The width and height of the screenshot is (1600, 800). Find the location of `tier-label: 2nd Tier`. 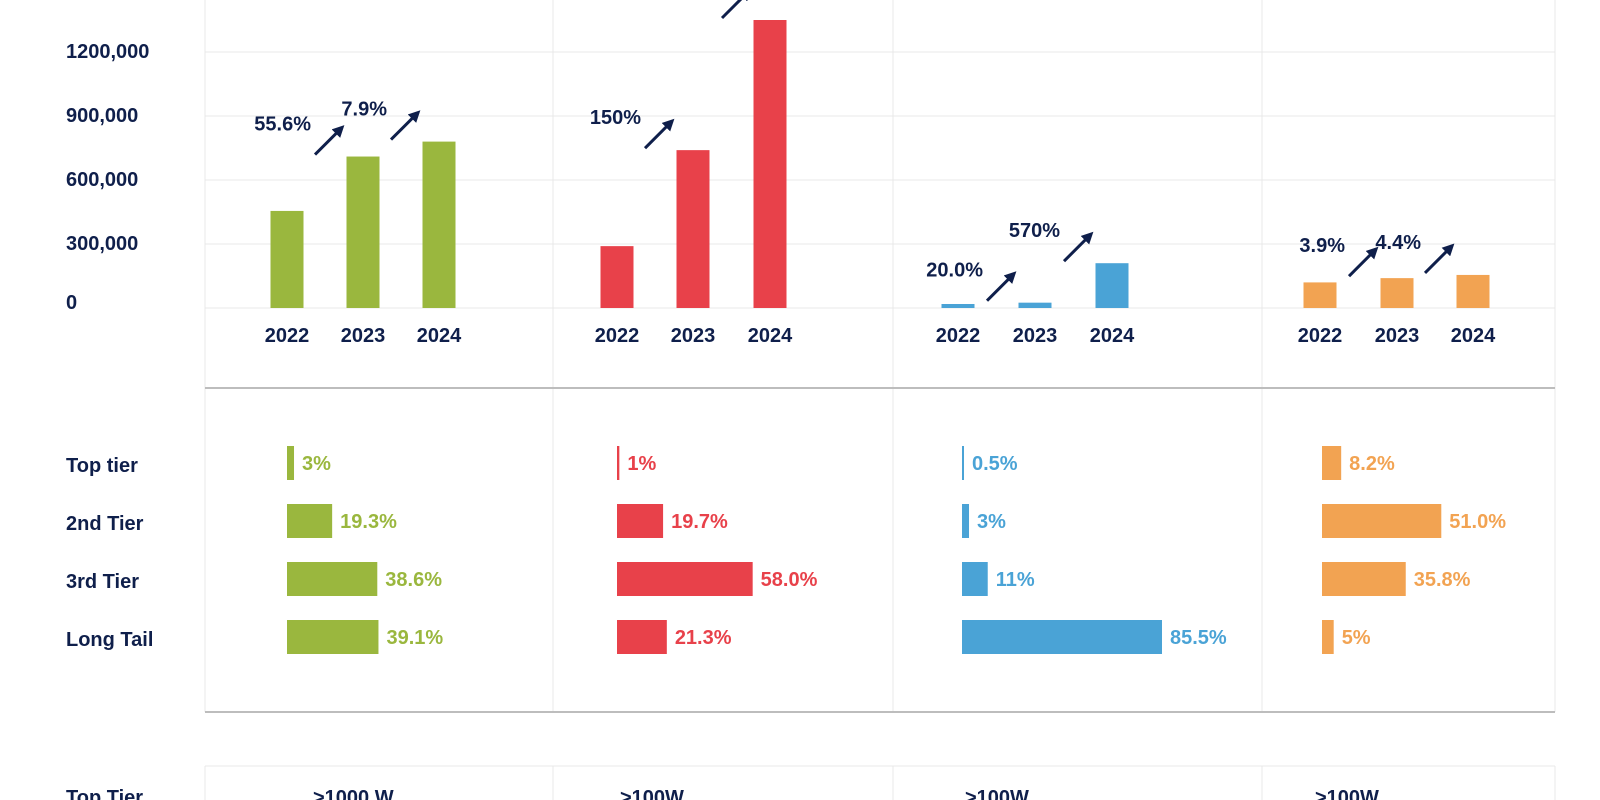

tier-label: 2nd Tier is located at coordinates (105, 524).